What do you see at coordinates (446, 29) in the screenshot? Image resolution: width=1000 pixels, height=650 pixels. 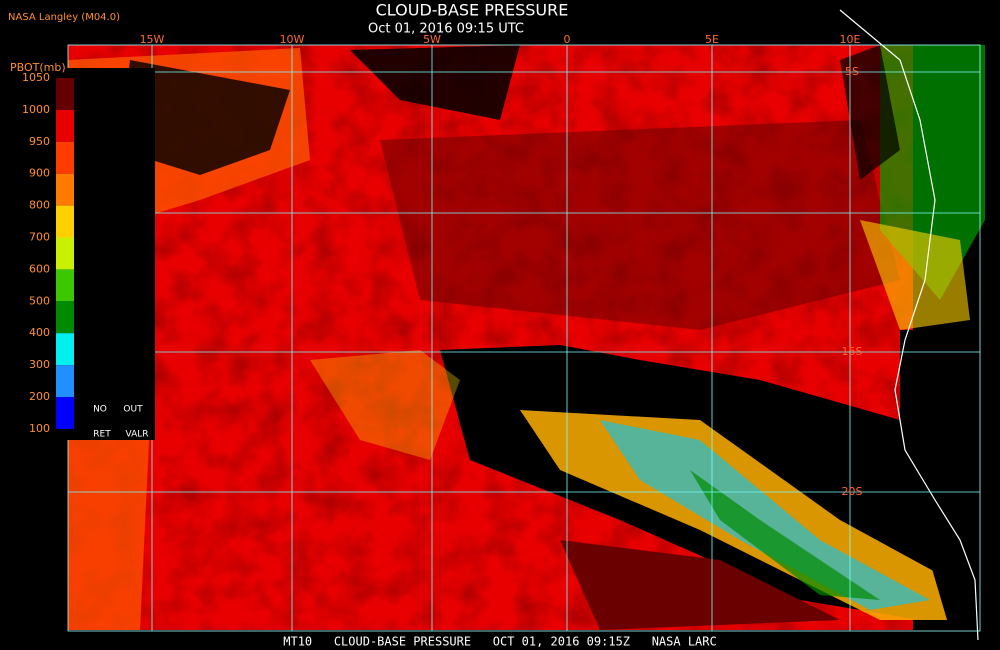 I see `subtitle: Oct 01, 2016 09:15 UTC` at bounding box center [446, 29].